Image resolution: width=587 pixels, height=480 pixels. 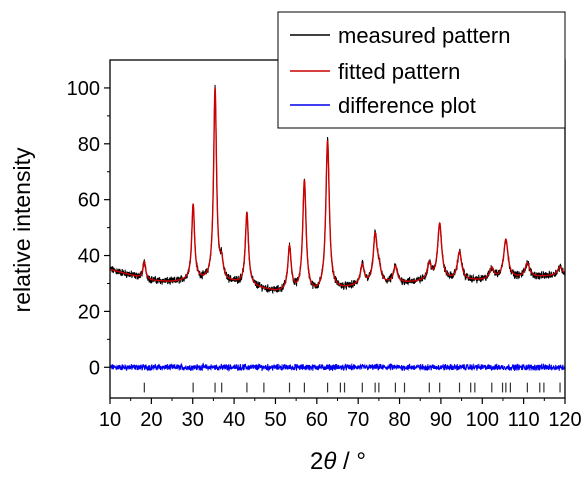 What do you see at coordinates (22, 229) in the screenshot?
I see `y-axis-label: relative intensity` at bounding box center [22, 229].